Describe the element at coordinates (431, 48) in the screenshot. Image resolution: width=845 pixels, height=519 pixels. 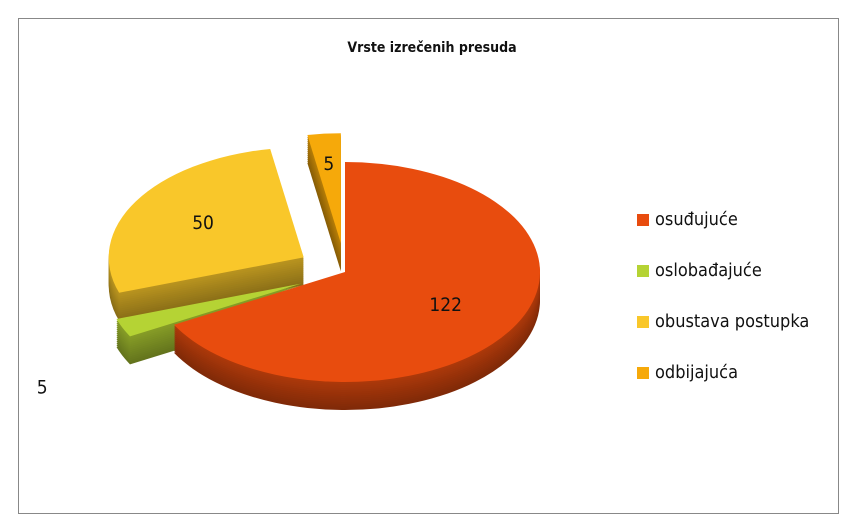
I see `chart-title: Vrste izrečenih presuda` at that location.